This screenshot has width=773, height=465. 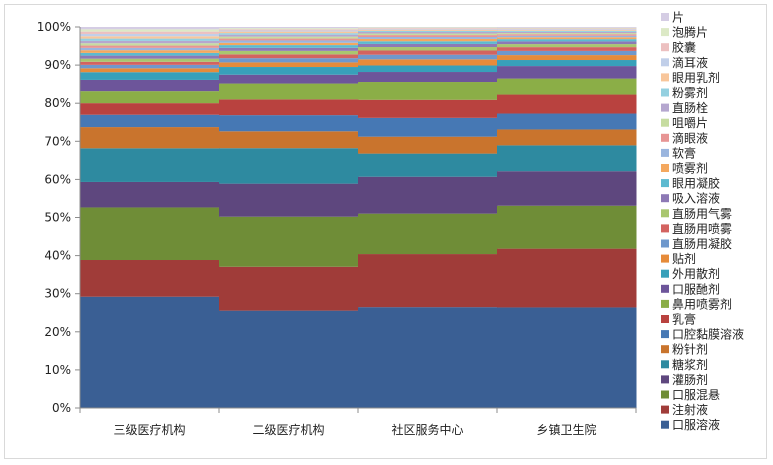 What do you see at coordinates (684, 152) in the screenshot?
I see `legend-label: 软膏` at bounding box center [684, 152].